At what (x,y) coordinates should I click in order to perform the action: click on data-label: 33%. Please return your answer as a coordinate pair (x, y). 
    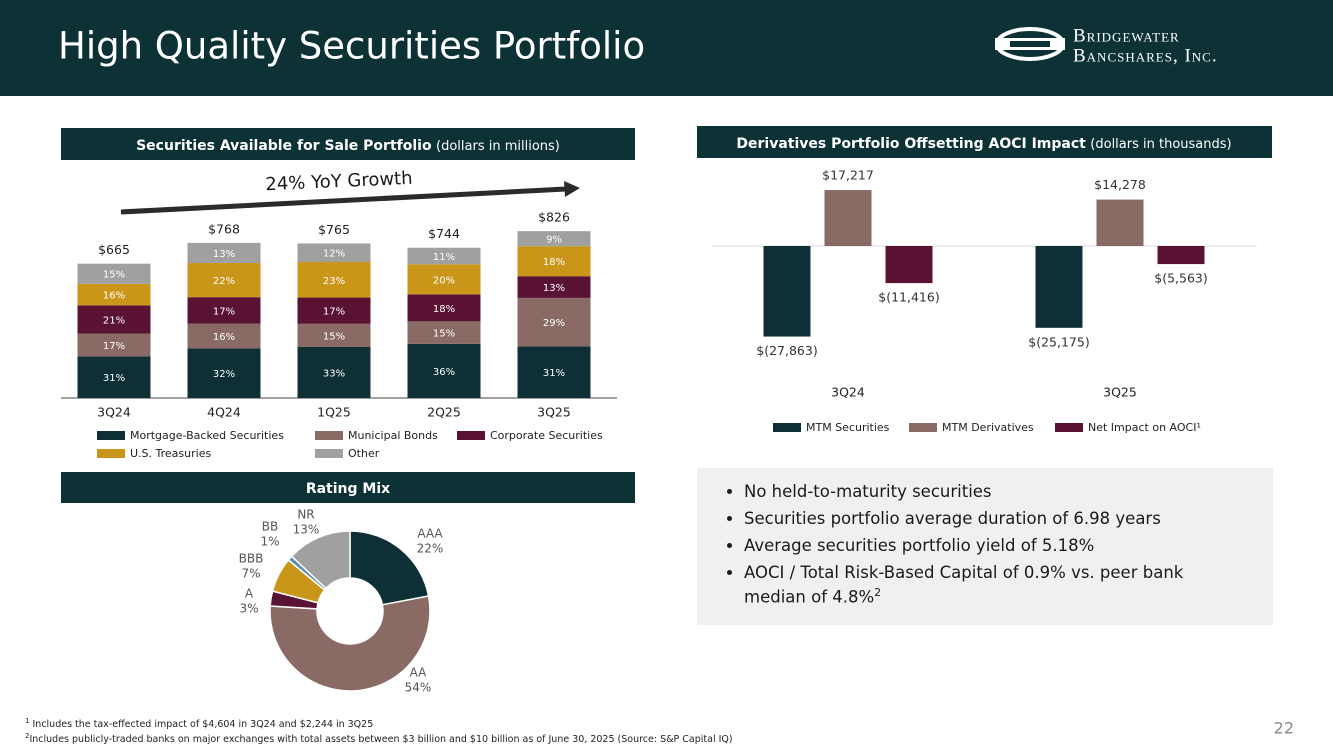
    Looking at the image, I should click on (334, 374).